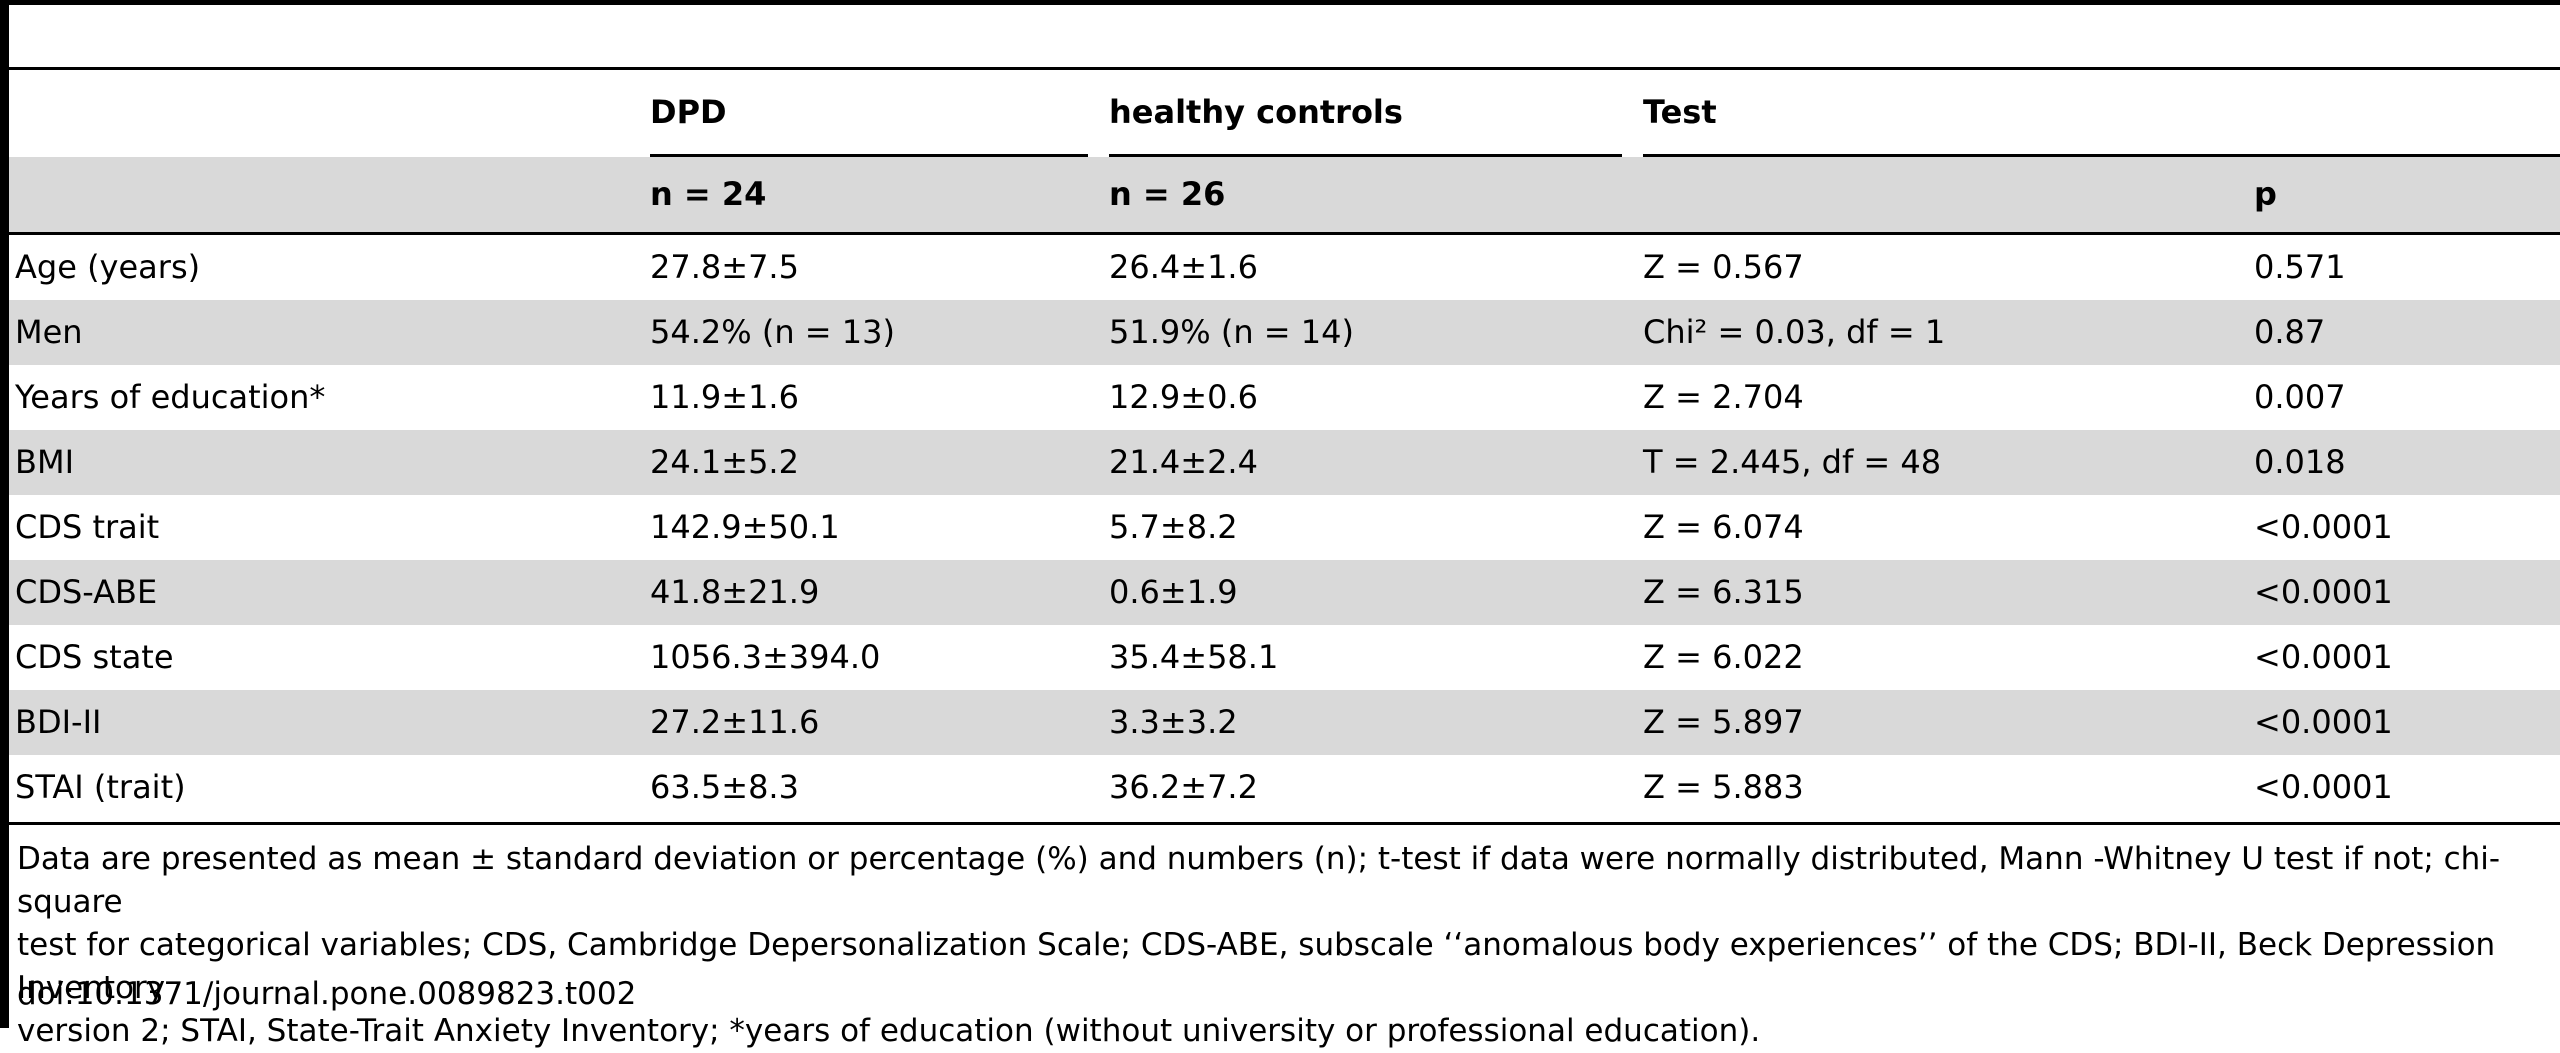 This screenshot has height=1053, width=2560. What do you see at coordinates (2300, 267) in the screenshot?
I see `p-value: 0.571` at bounding box center [2300, 267].